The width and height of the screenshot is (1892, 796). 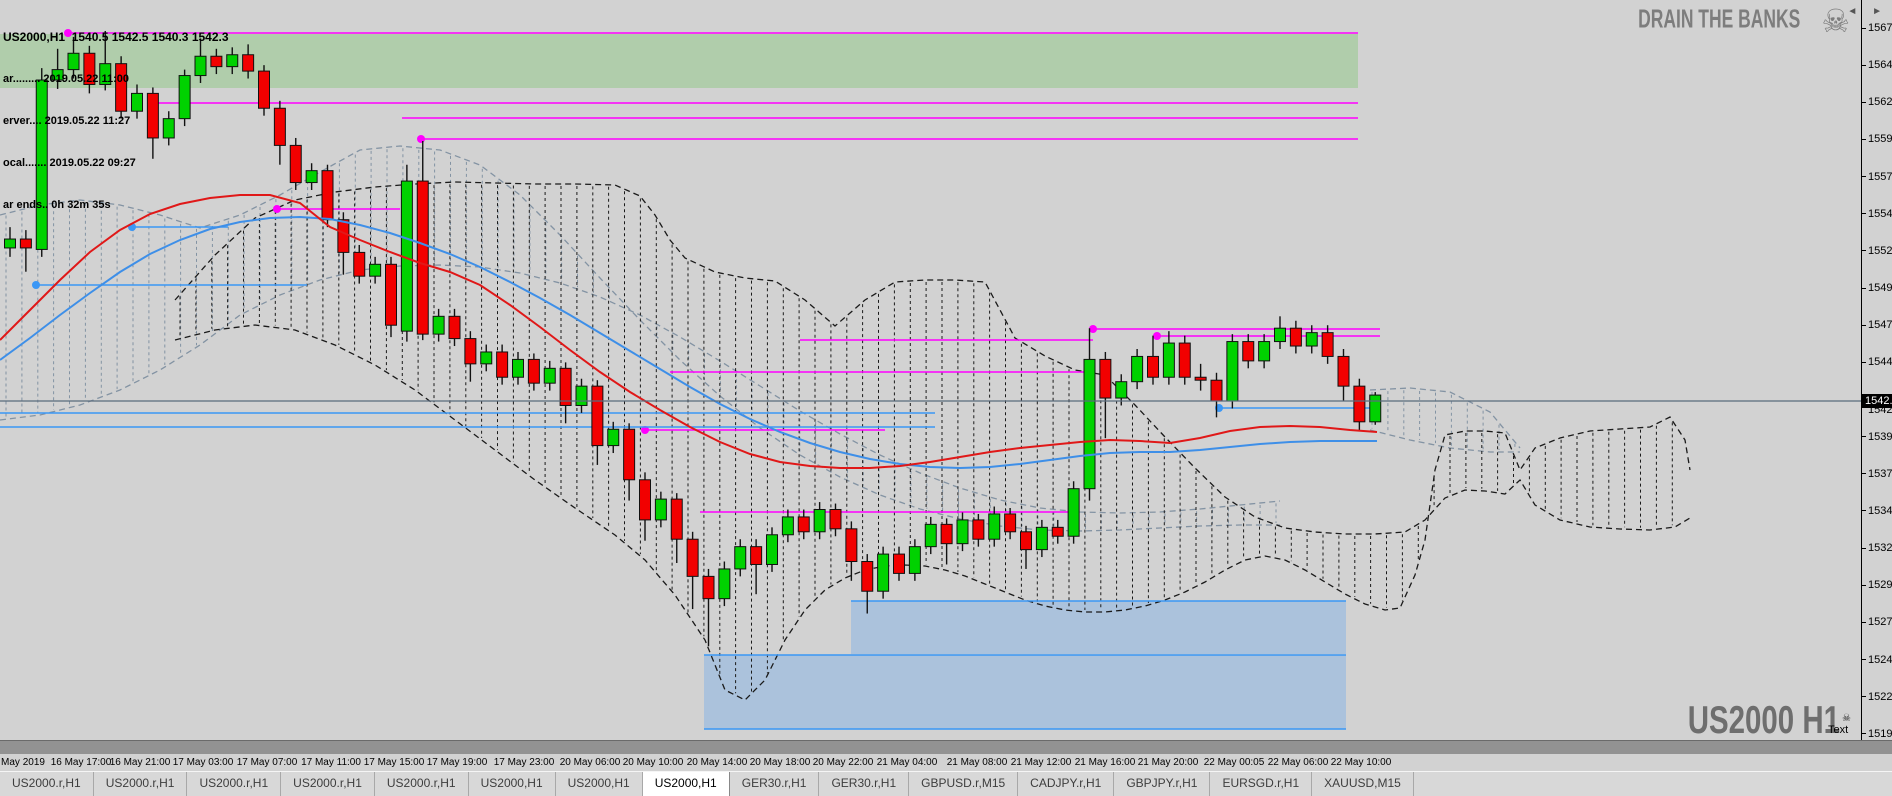 I want to click on time-axis-label: 17 May 19:00, so click(x=457, y=762).